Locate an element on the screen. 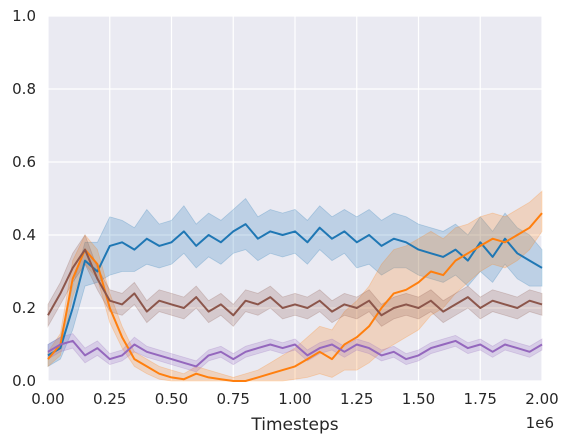 The height and width of the screenshot is (443, 570). y-tick-label: 0.0 is located at coordinates (24, 381).